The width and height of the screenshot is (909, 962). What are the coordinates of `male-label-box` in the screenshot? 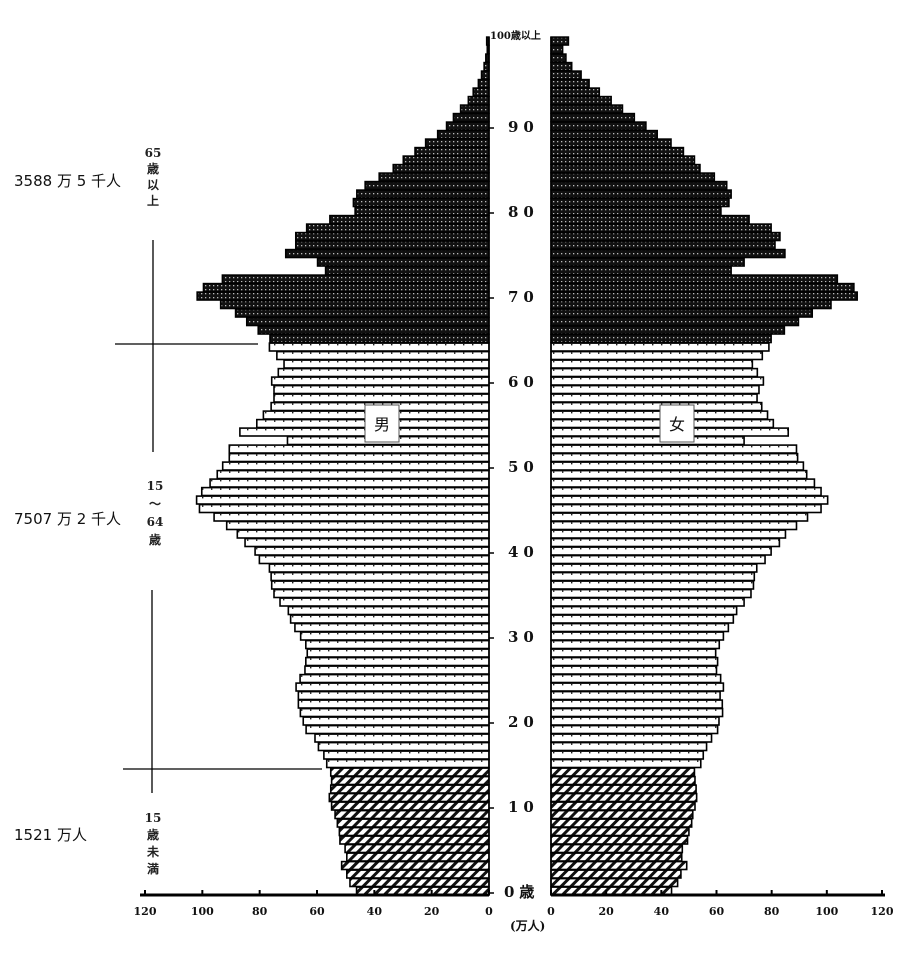 It's located at (382, 423).